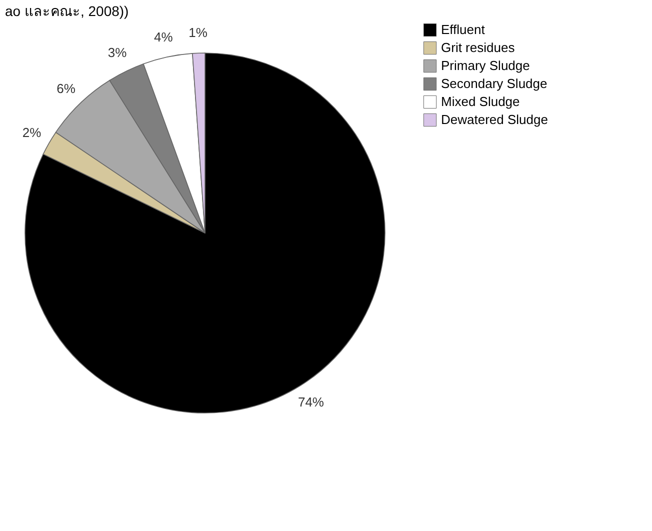 Image resolution: width=652 pixels, height=531 pixels. Describe the element at coordinates (164, 36) in the screenshot. I see `data-label: 4%` at that location.